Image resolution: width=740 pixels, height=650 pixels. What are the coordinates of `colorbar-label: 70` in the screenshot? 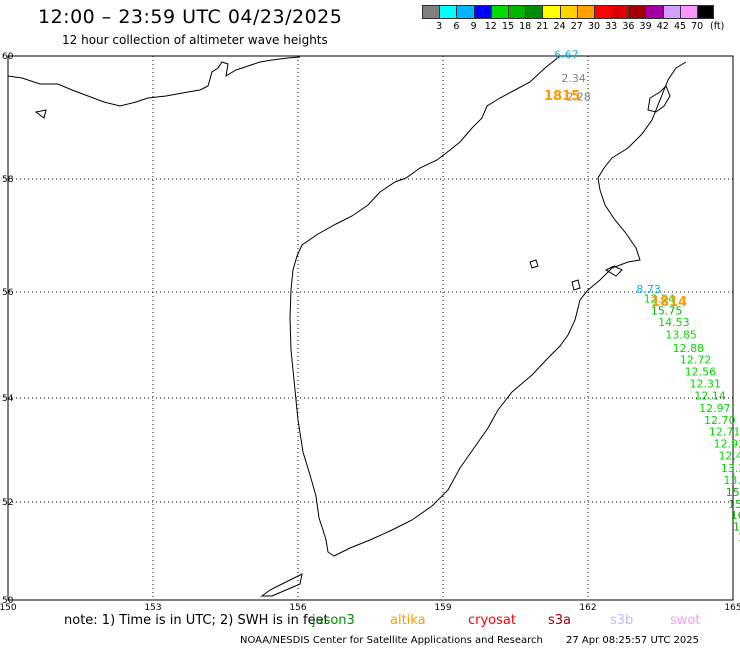 It's located at (697, 26).